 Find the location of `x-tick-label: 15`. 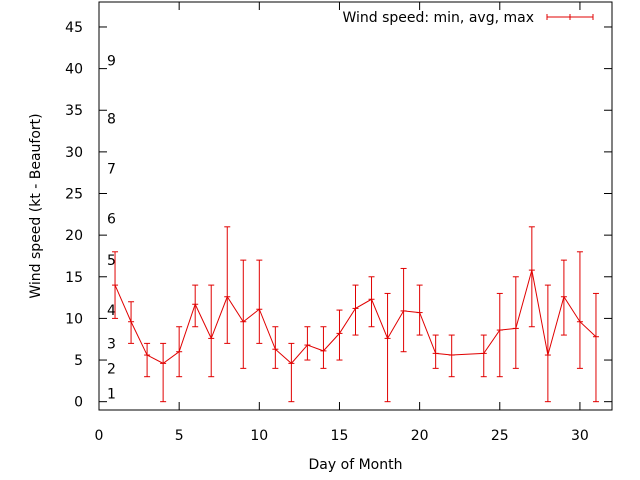

x-tick-label: 15 is located at coordinates (340, 436).